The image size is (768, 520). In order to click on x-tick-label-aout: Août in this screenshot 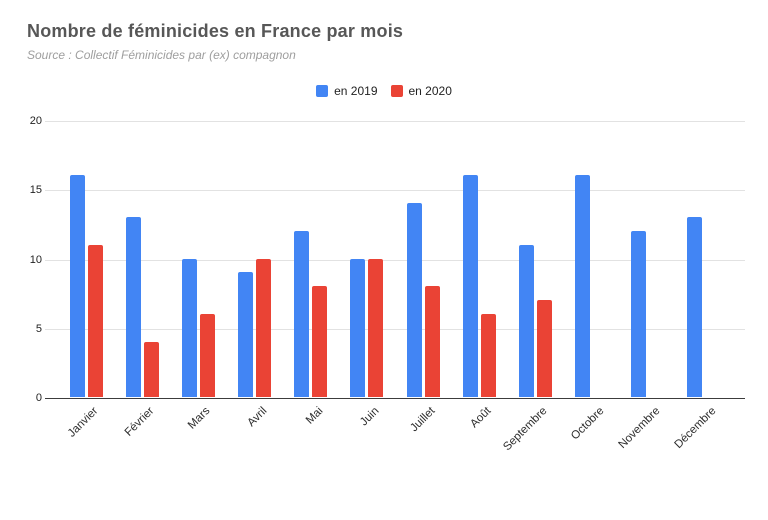, I will do `click(481, 418)`.